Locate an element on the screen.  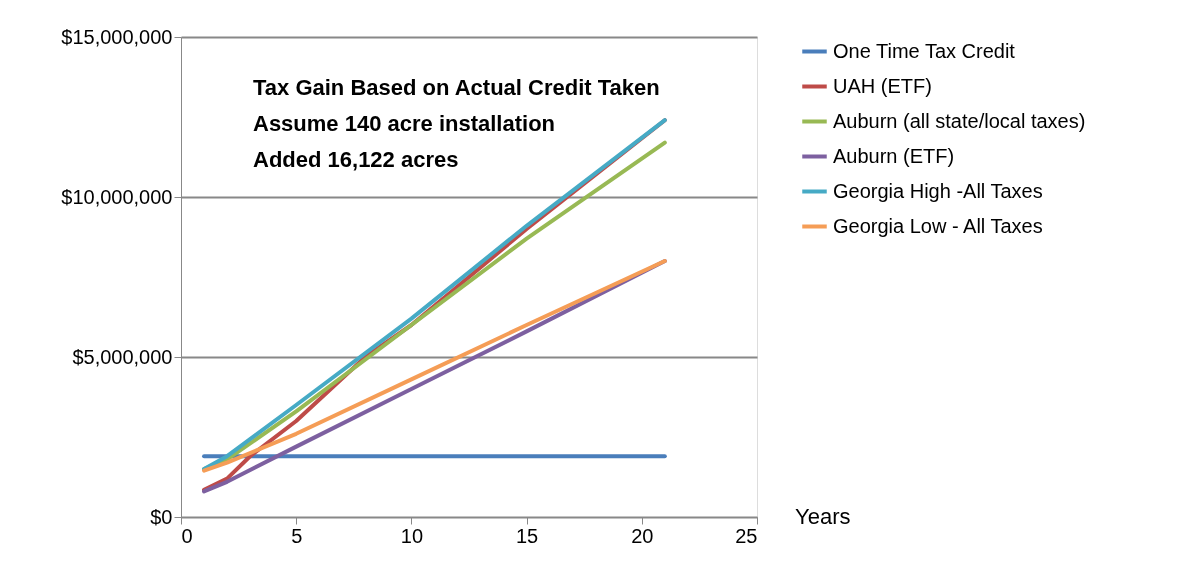
x-tick-label: 15 is located at coordinates (527, 535).